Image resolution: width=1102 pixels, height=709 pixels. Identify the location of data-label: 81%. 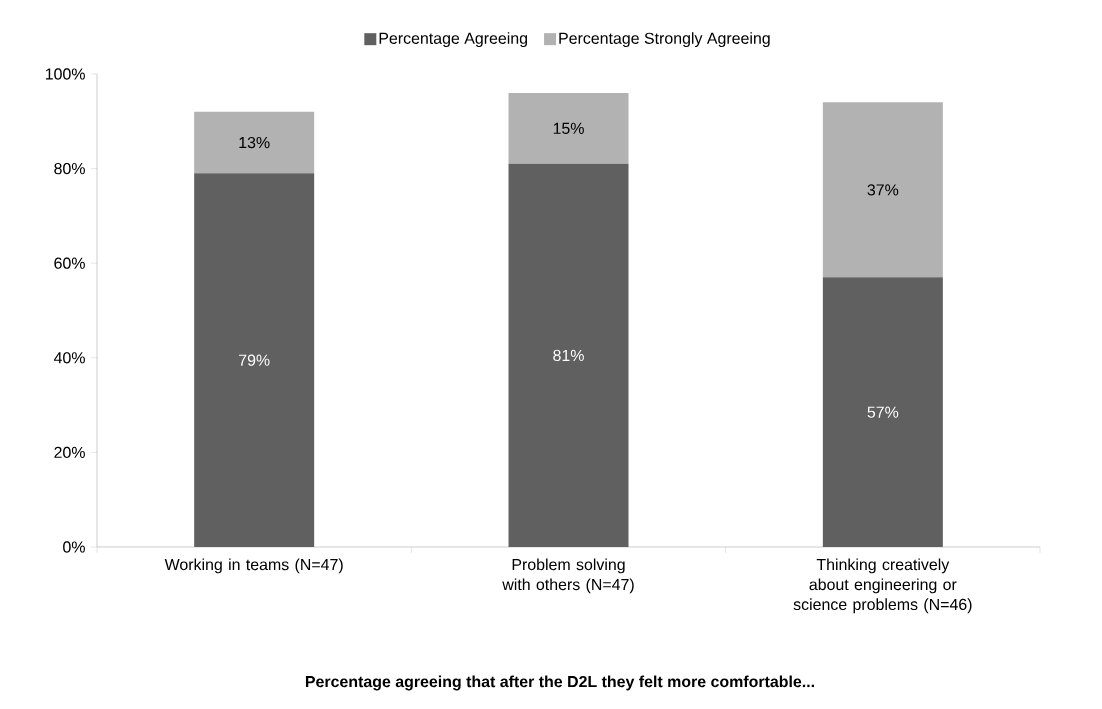
(568, 355).